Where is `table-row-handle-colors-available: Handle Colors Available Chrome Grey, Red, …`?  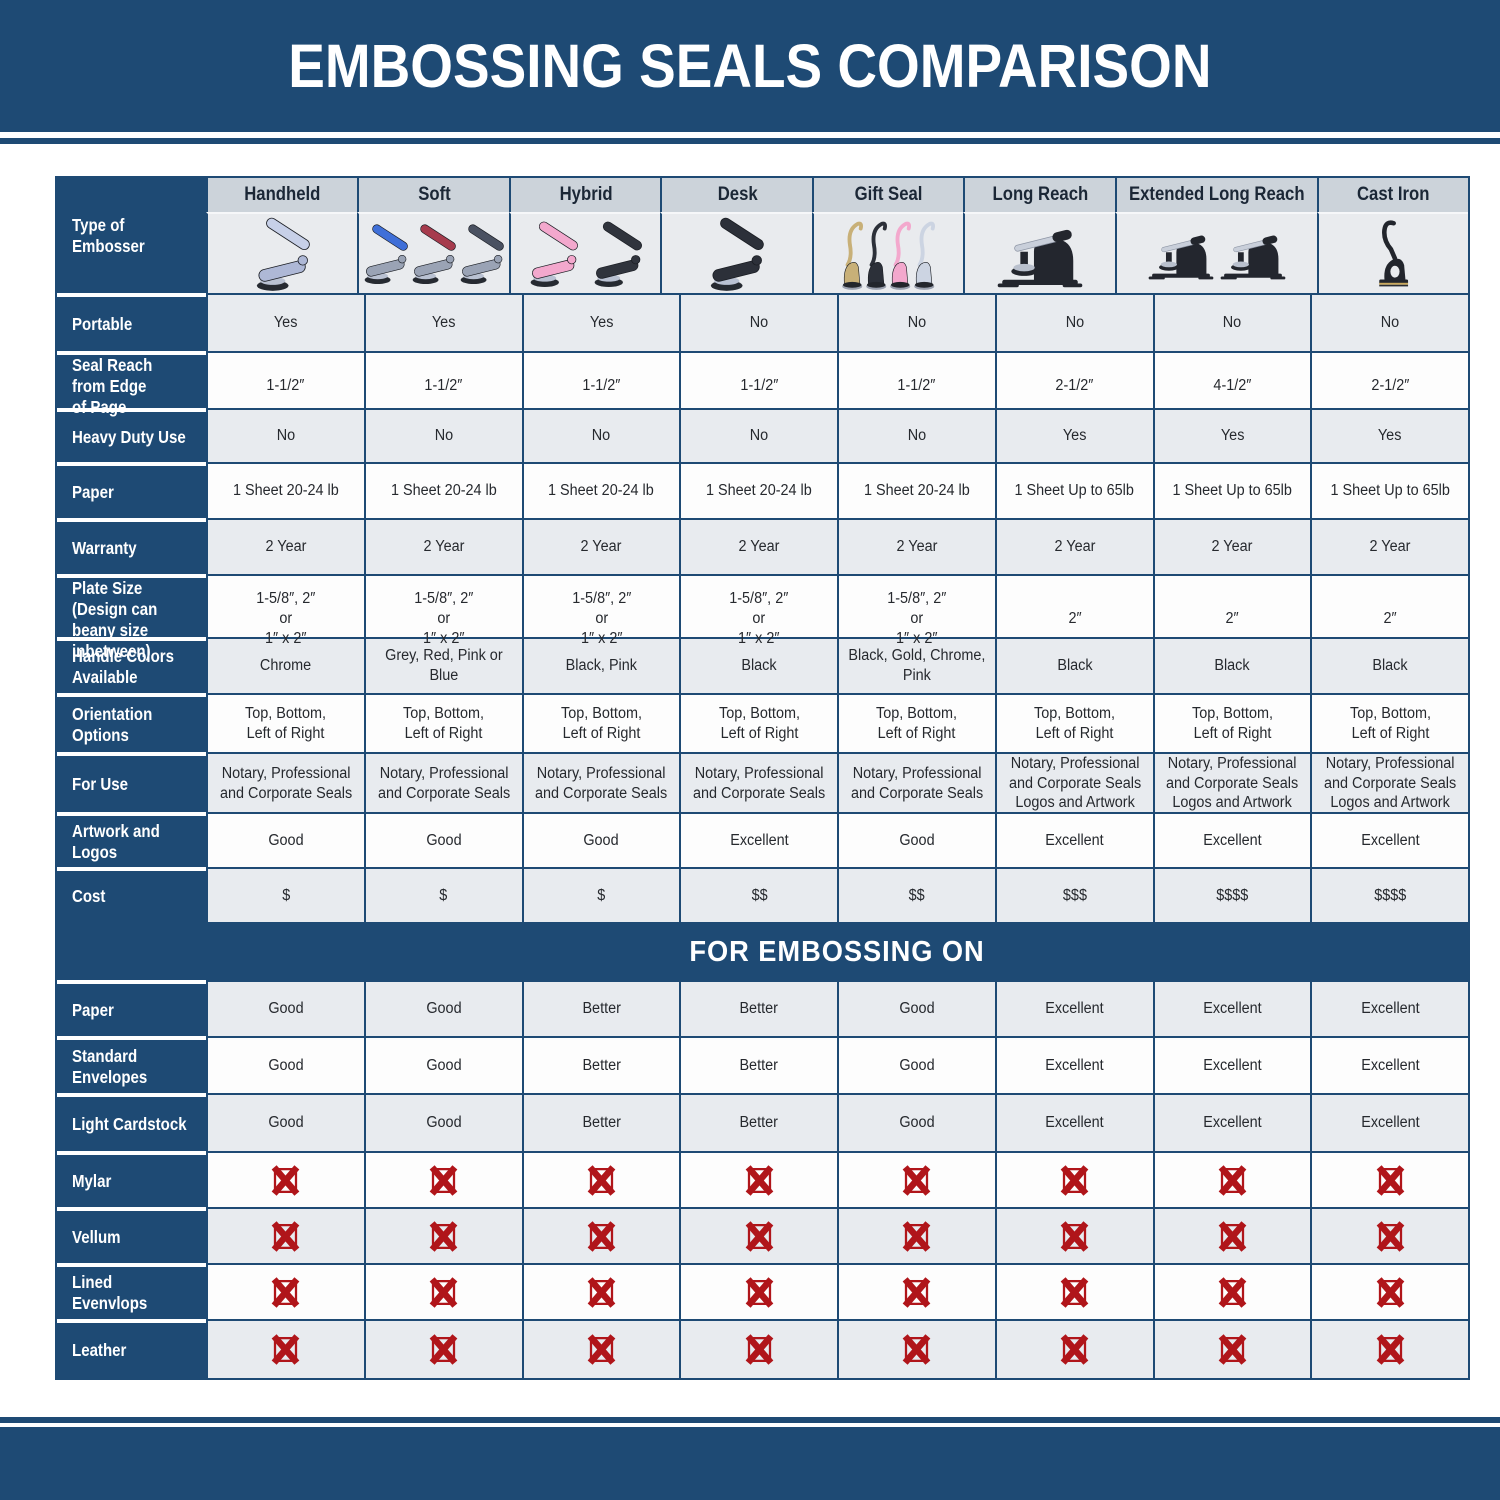 table-row-handle-colors-available: Handle Colors Available Chrome Grey, Red, … is located at coordinates (762, 665).